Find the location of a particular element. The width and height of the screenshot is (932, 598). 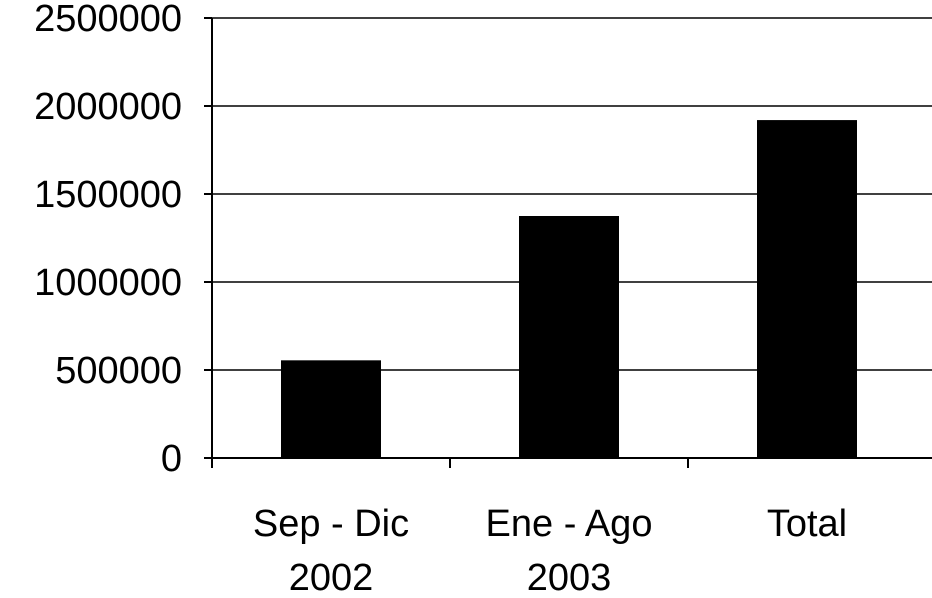

y-tick-labels: 0 500000 1000000 1500000 2000000 2500000 is located at coordinates (108, 240).